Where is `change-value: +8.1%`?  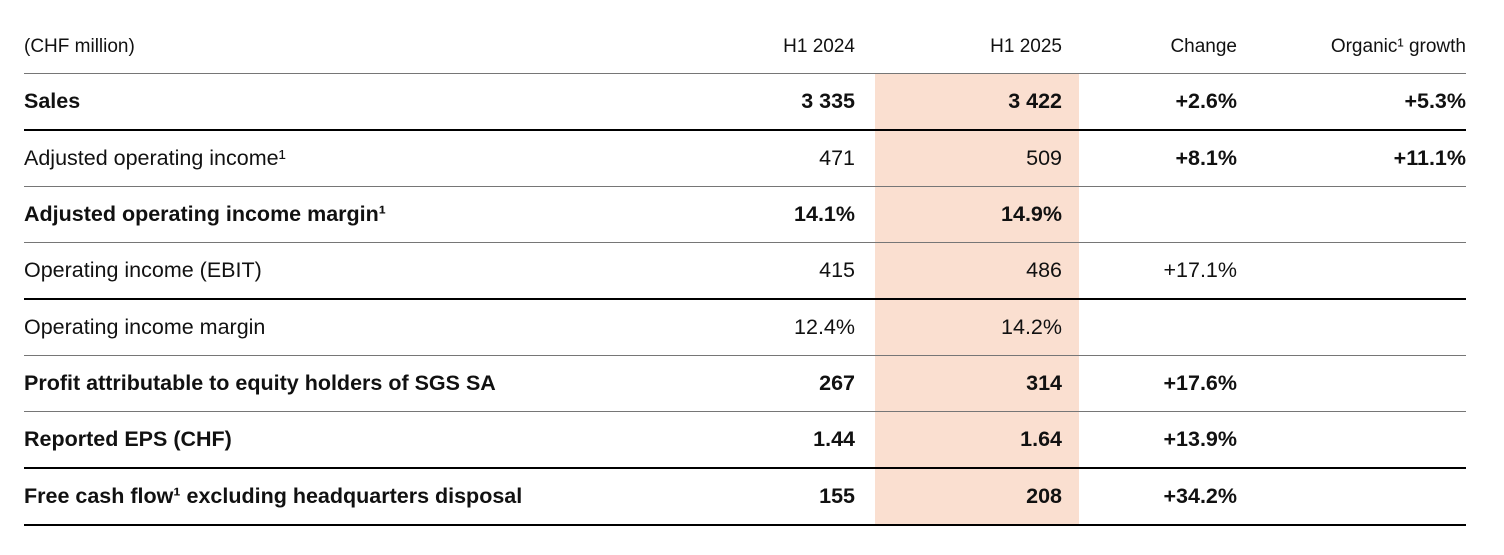 change-value: +8.1% is located at coordinates (1158, 158).